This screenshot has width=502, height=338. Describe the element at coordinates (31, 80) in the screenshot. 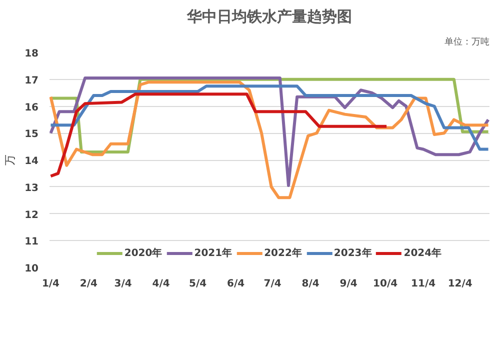

I see `y-tick-label: 17` at that location.